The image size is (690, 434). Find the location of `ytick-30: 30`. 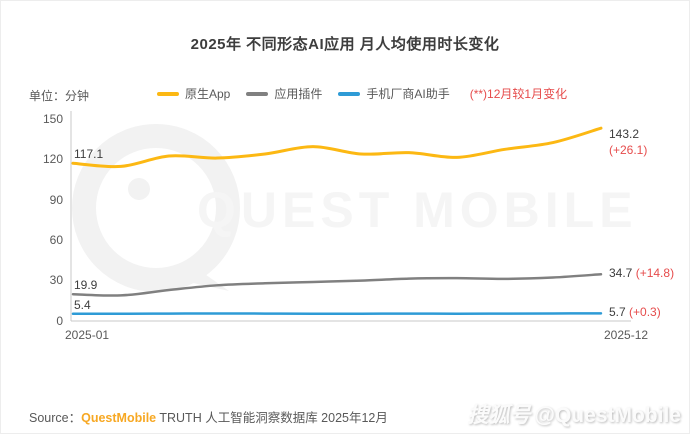

ytick-30: 30 is located at coordinates (56, 280).